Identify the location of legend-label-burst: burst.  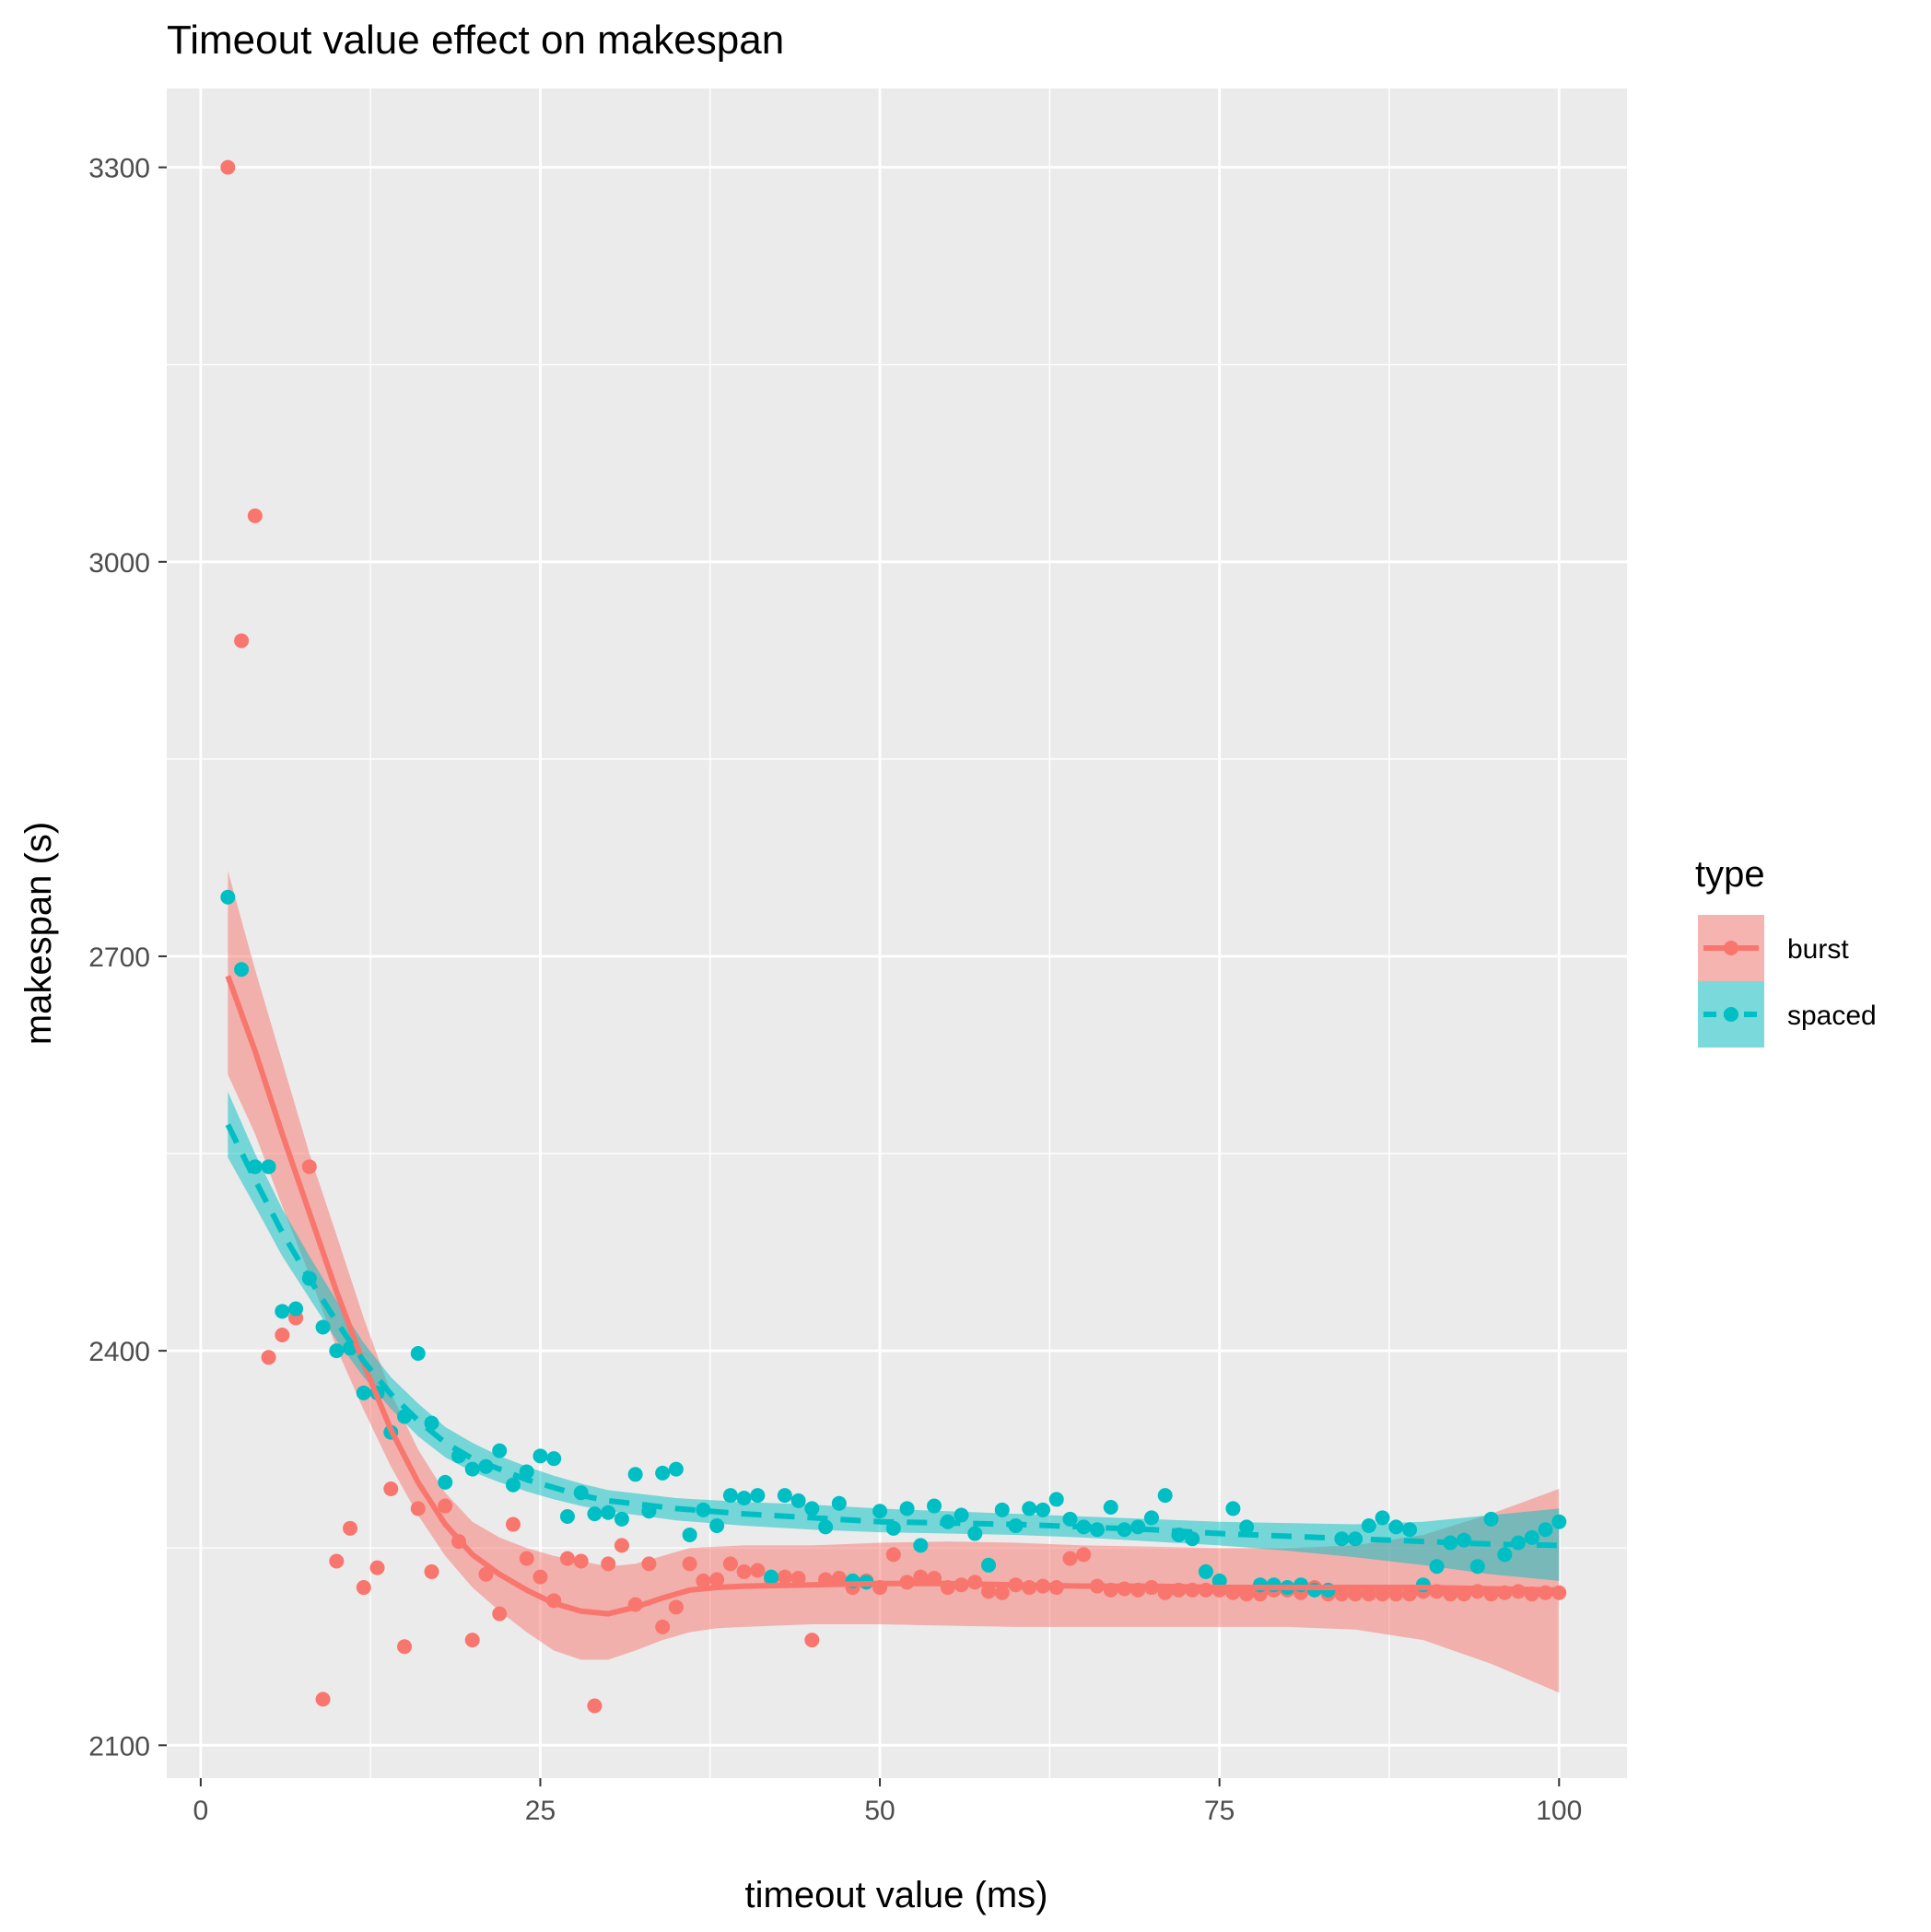
(1818, 949).